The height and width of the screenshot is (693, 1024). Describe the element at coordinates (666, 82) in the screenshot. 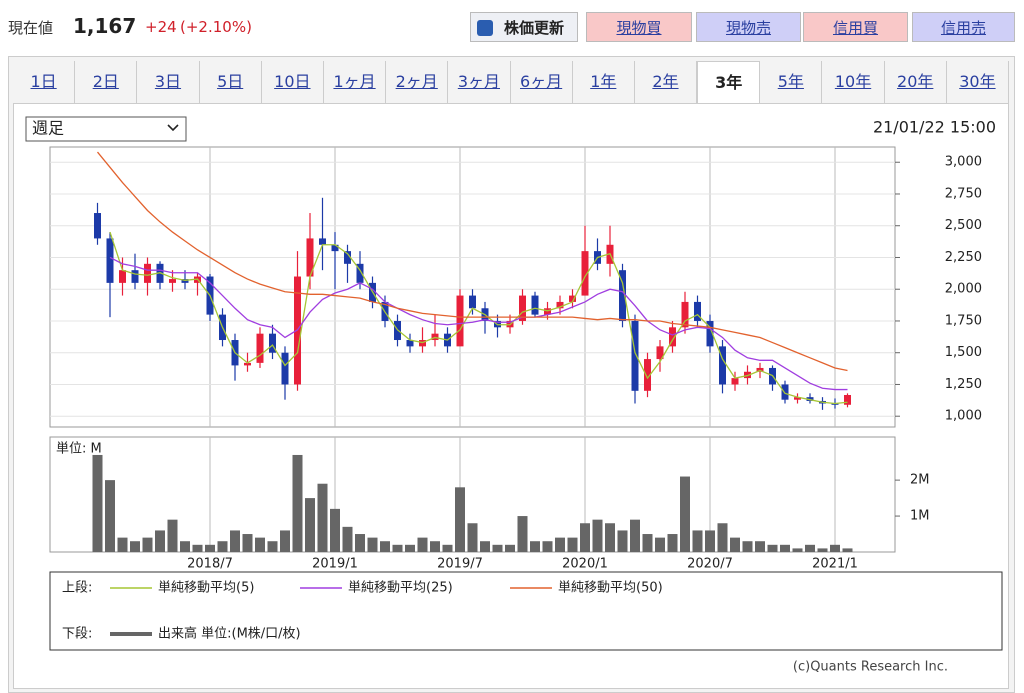

I see `tab: 2年` at that location.